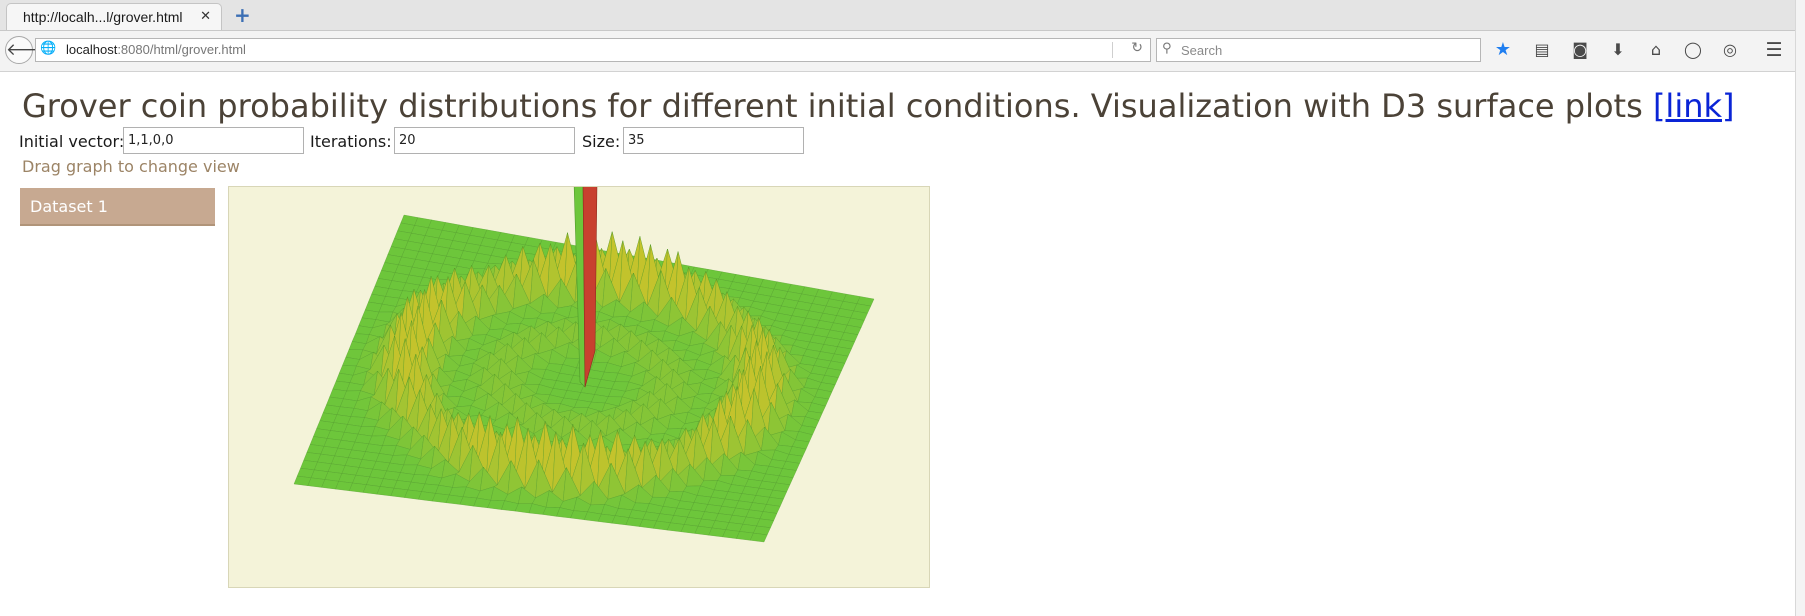 The width and height of the screenshot is (1805, 616). What do you see at coordinates (1167, 48) in the screenshot?
I see `search-icon: ⚲` at bounding box center [1167, 48].